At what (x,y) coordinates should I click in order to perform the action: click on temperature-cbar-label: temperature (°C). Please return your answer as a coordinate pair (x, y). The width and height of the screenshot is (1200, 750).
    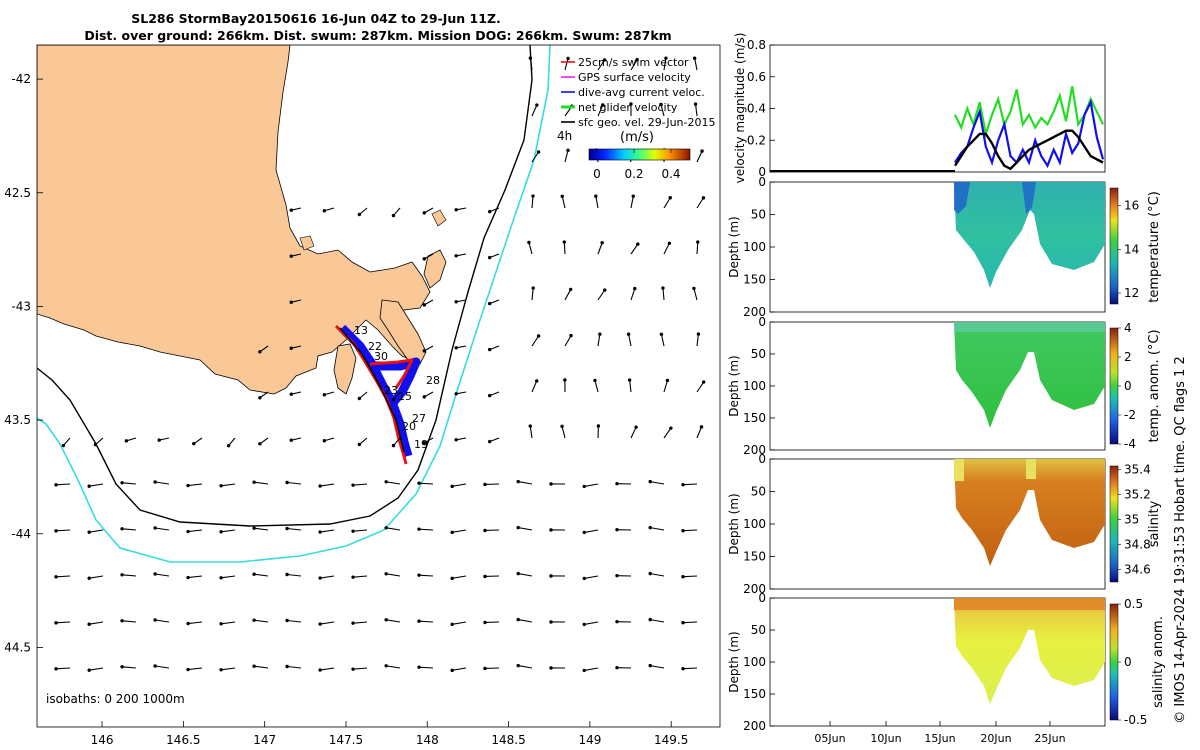
    Looking at the image, I should click on (1154, 247).